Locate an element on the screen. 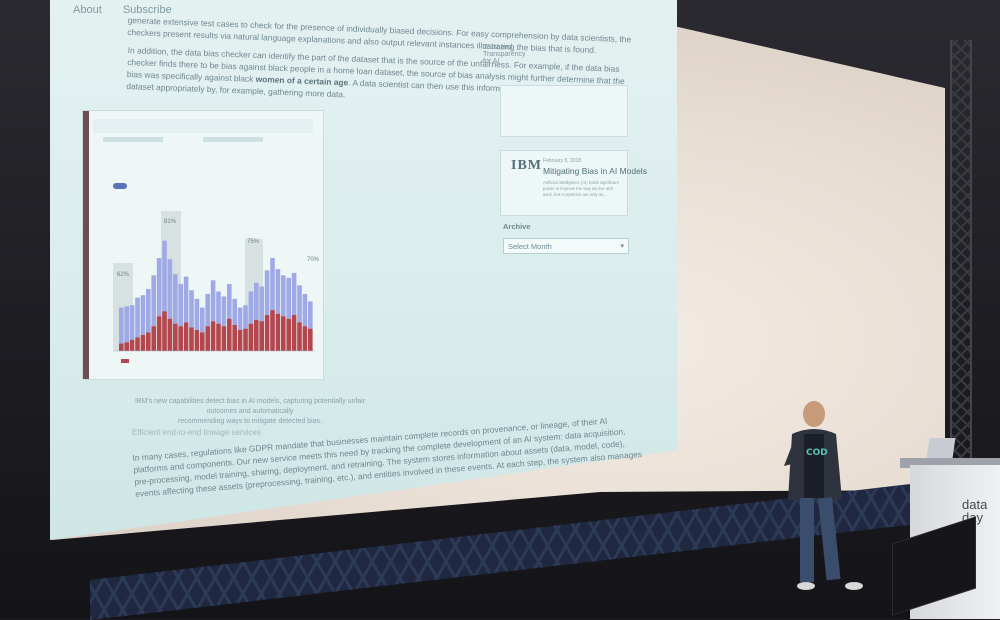 This screenshot has width=1000, height=620. chevron-down-icon: ▾ is located at coordinates (622, 246).